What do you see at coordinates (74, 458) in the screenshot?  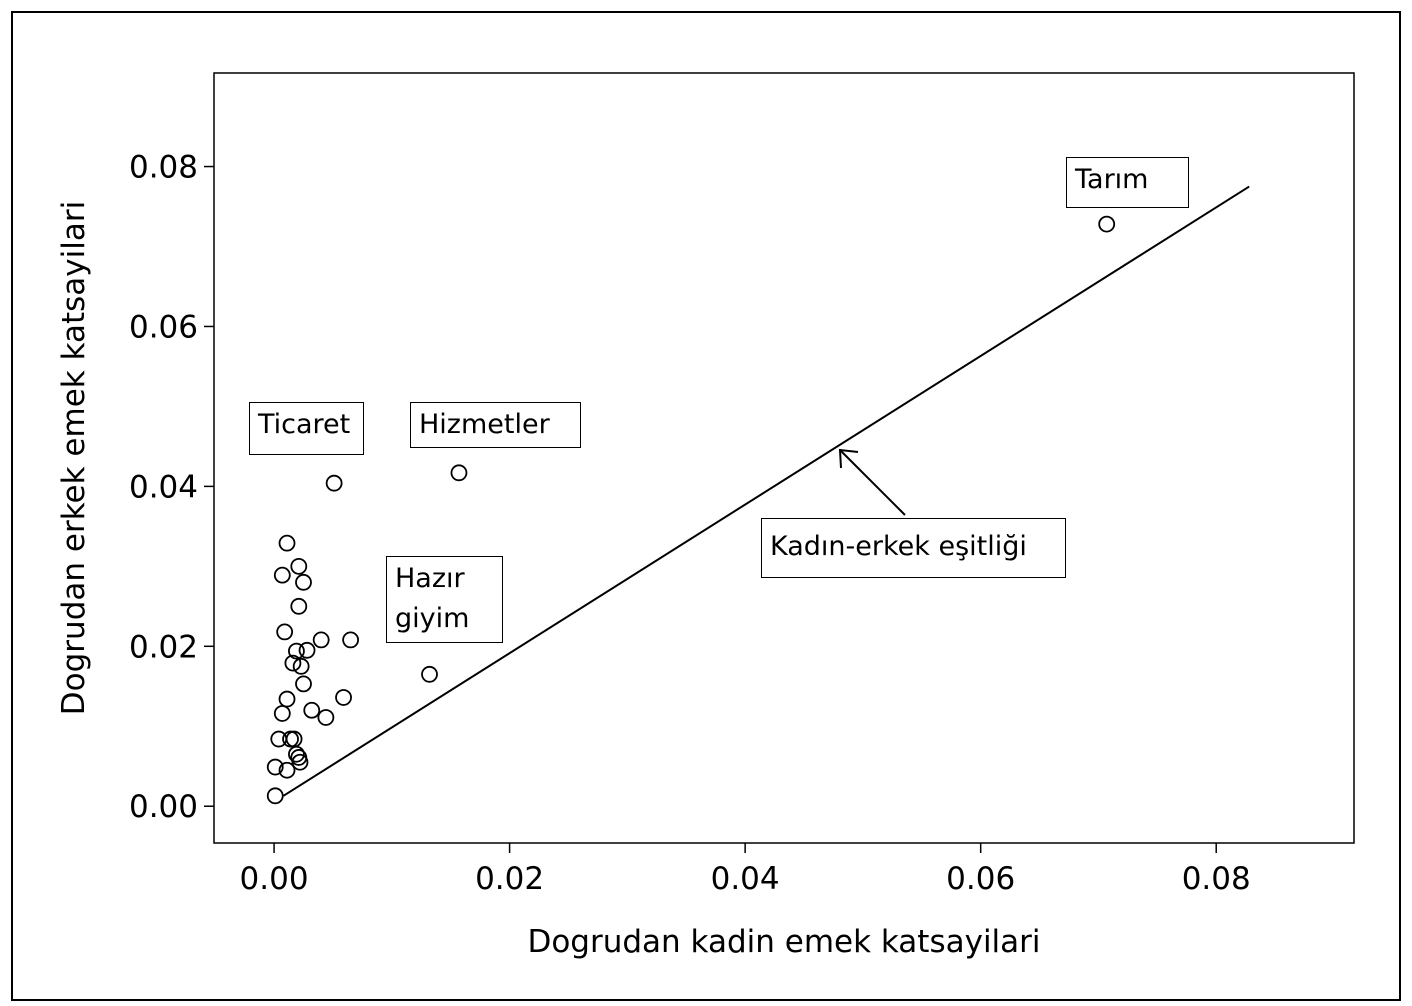 I see `y-axis-label: Dogrudan erkek emek katsayilari` at bounding box center [74, 458].